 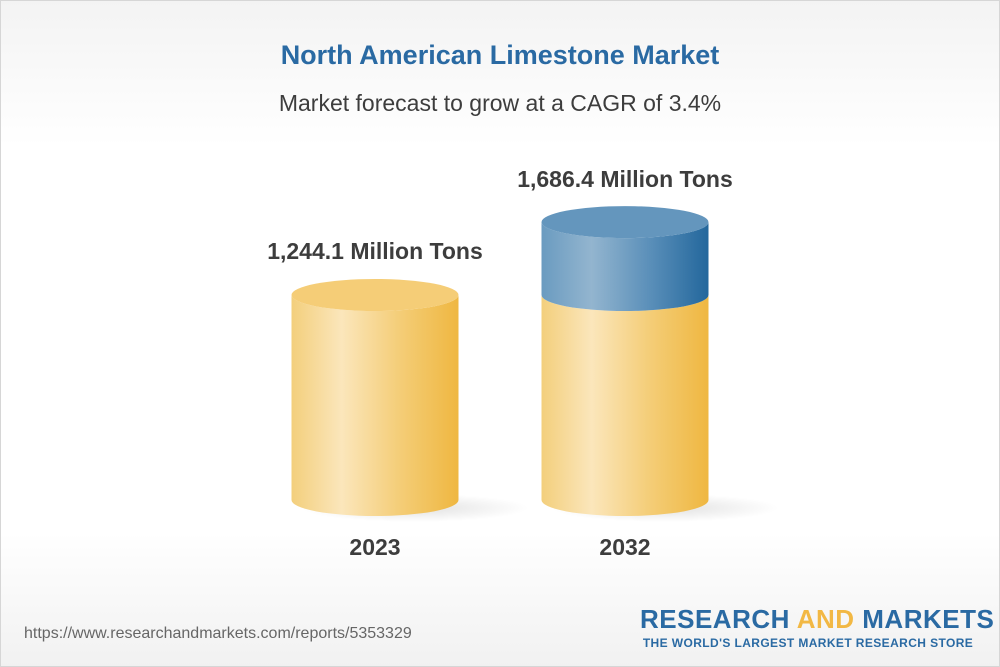 I want to click on category-label: 2023, so click(x=374, y=547).